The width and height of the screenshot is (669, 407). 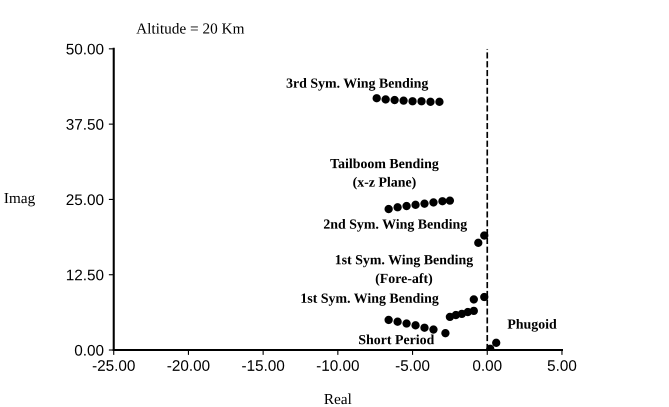 I want to click on x-tick-label: -15.00, so click(x=263, y=365).